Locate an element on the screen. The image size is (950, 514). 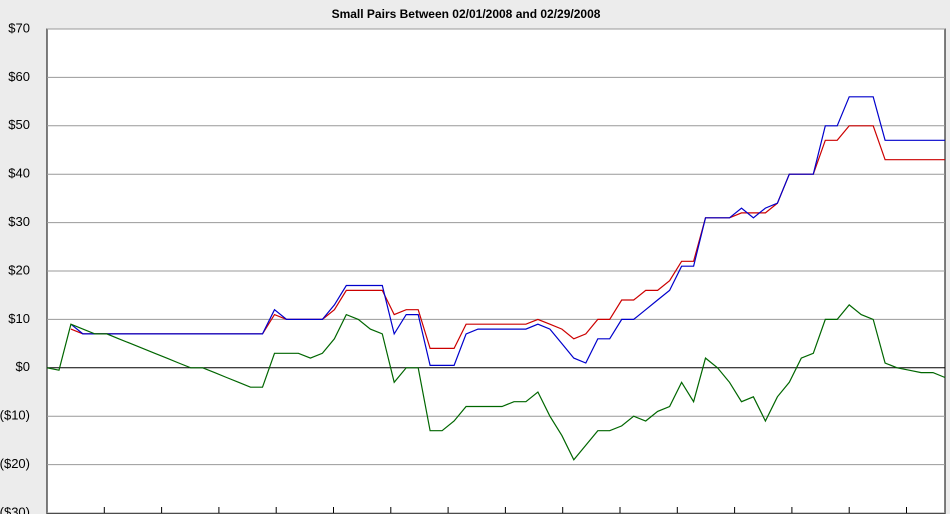
y-tick-label: $50 is located at coordinates (19, 124).